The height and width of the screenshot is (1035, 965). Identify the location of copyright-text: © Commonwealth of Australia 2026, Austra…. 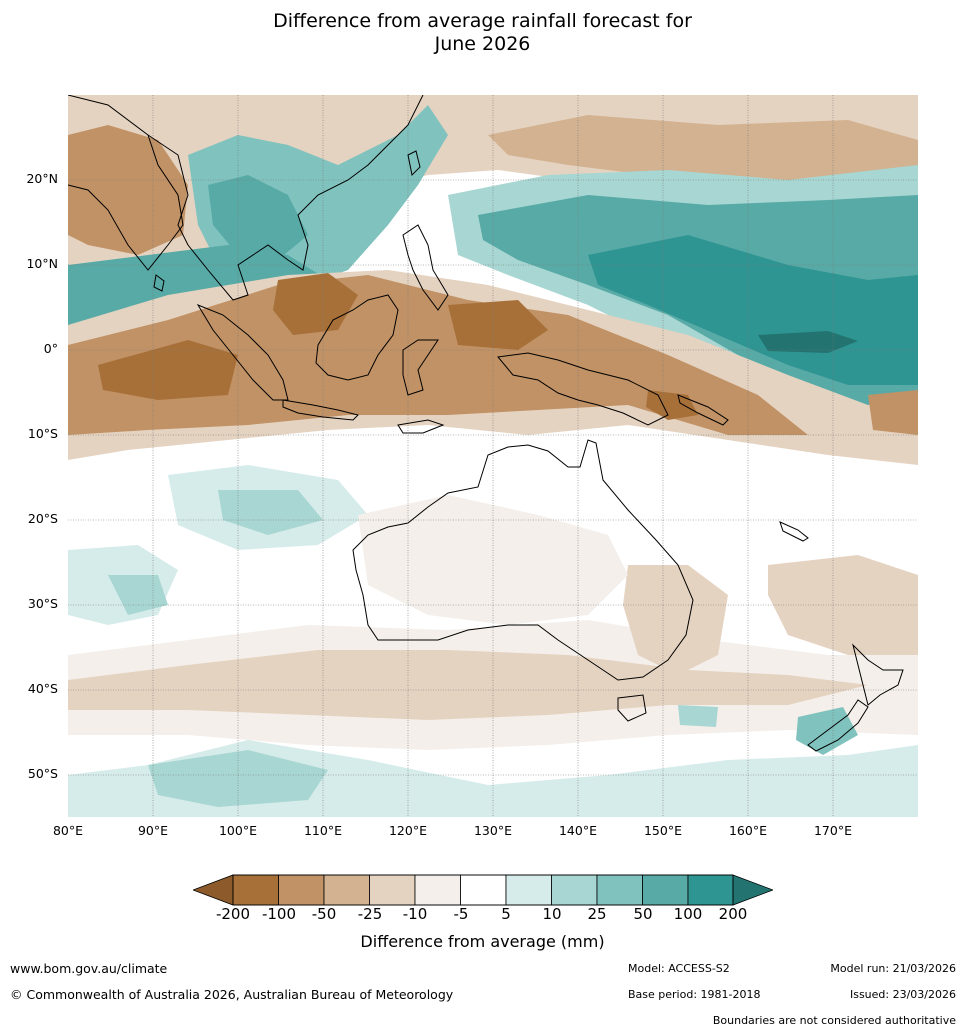
(232, 994).